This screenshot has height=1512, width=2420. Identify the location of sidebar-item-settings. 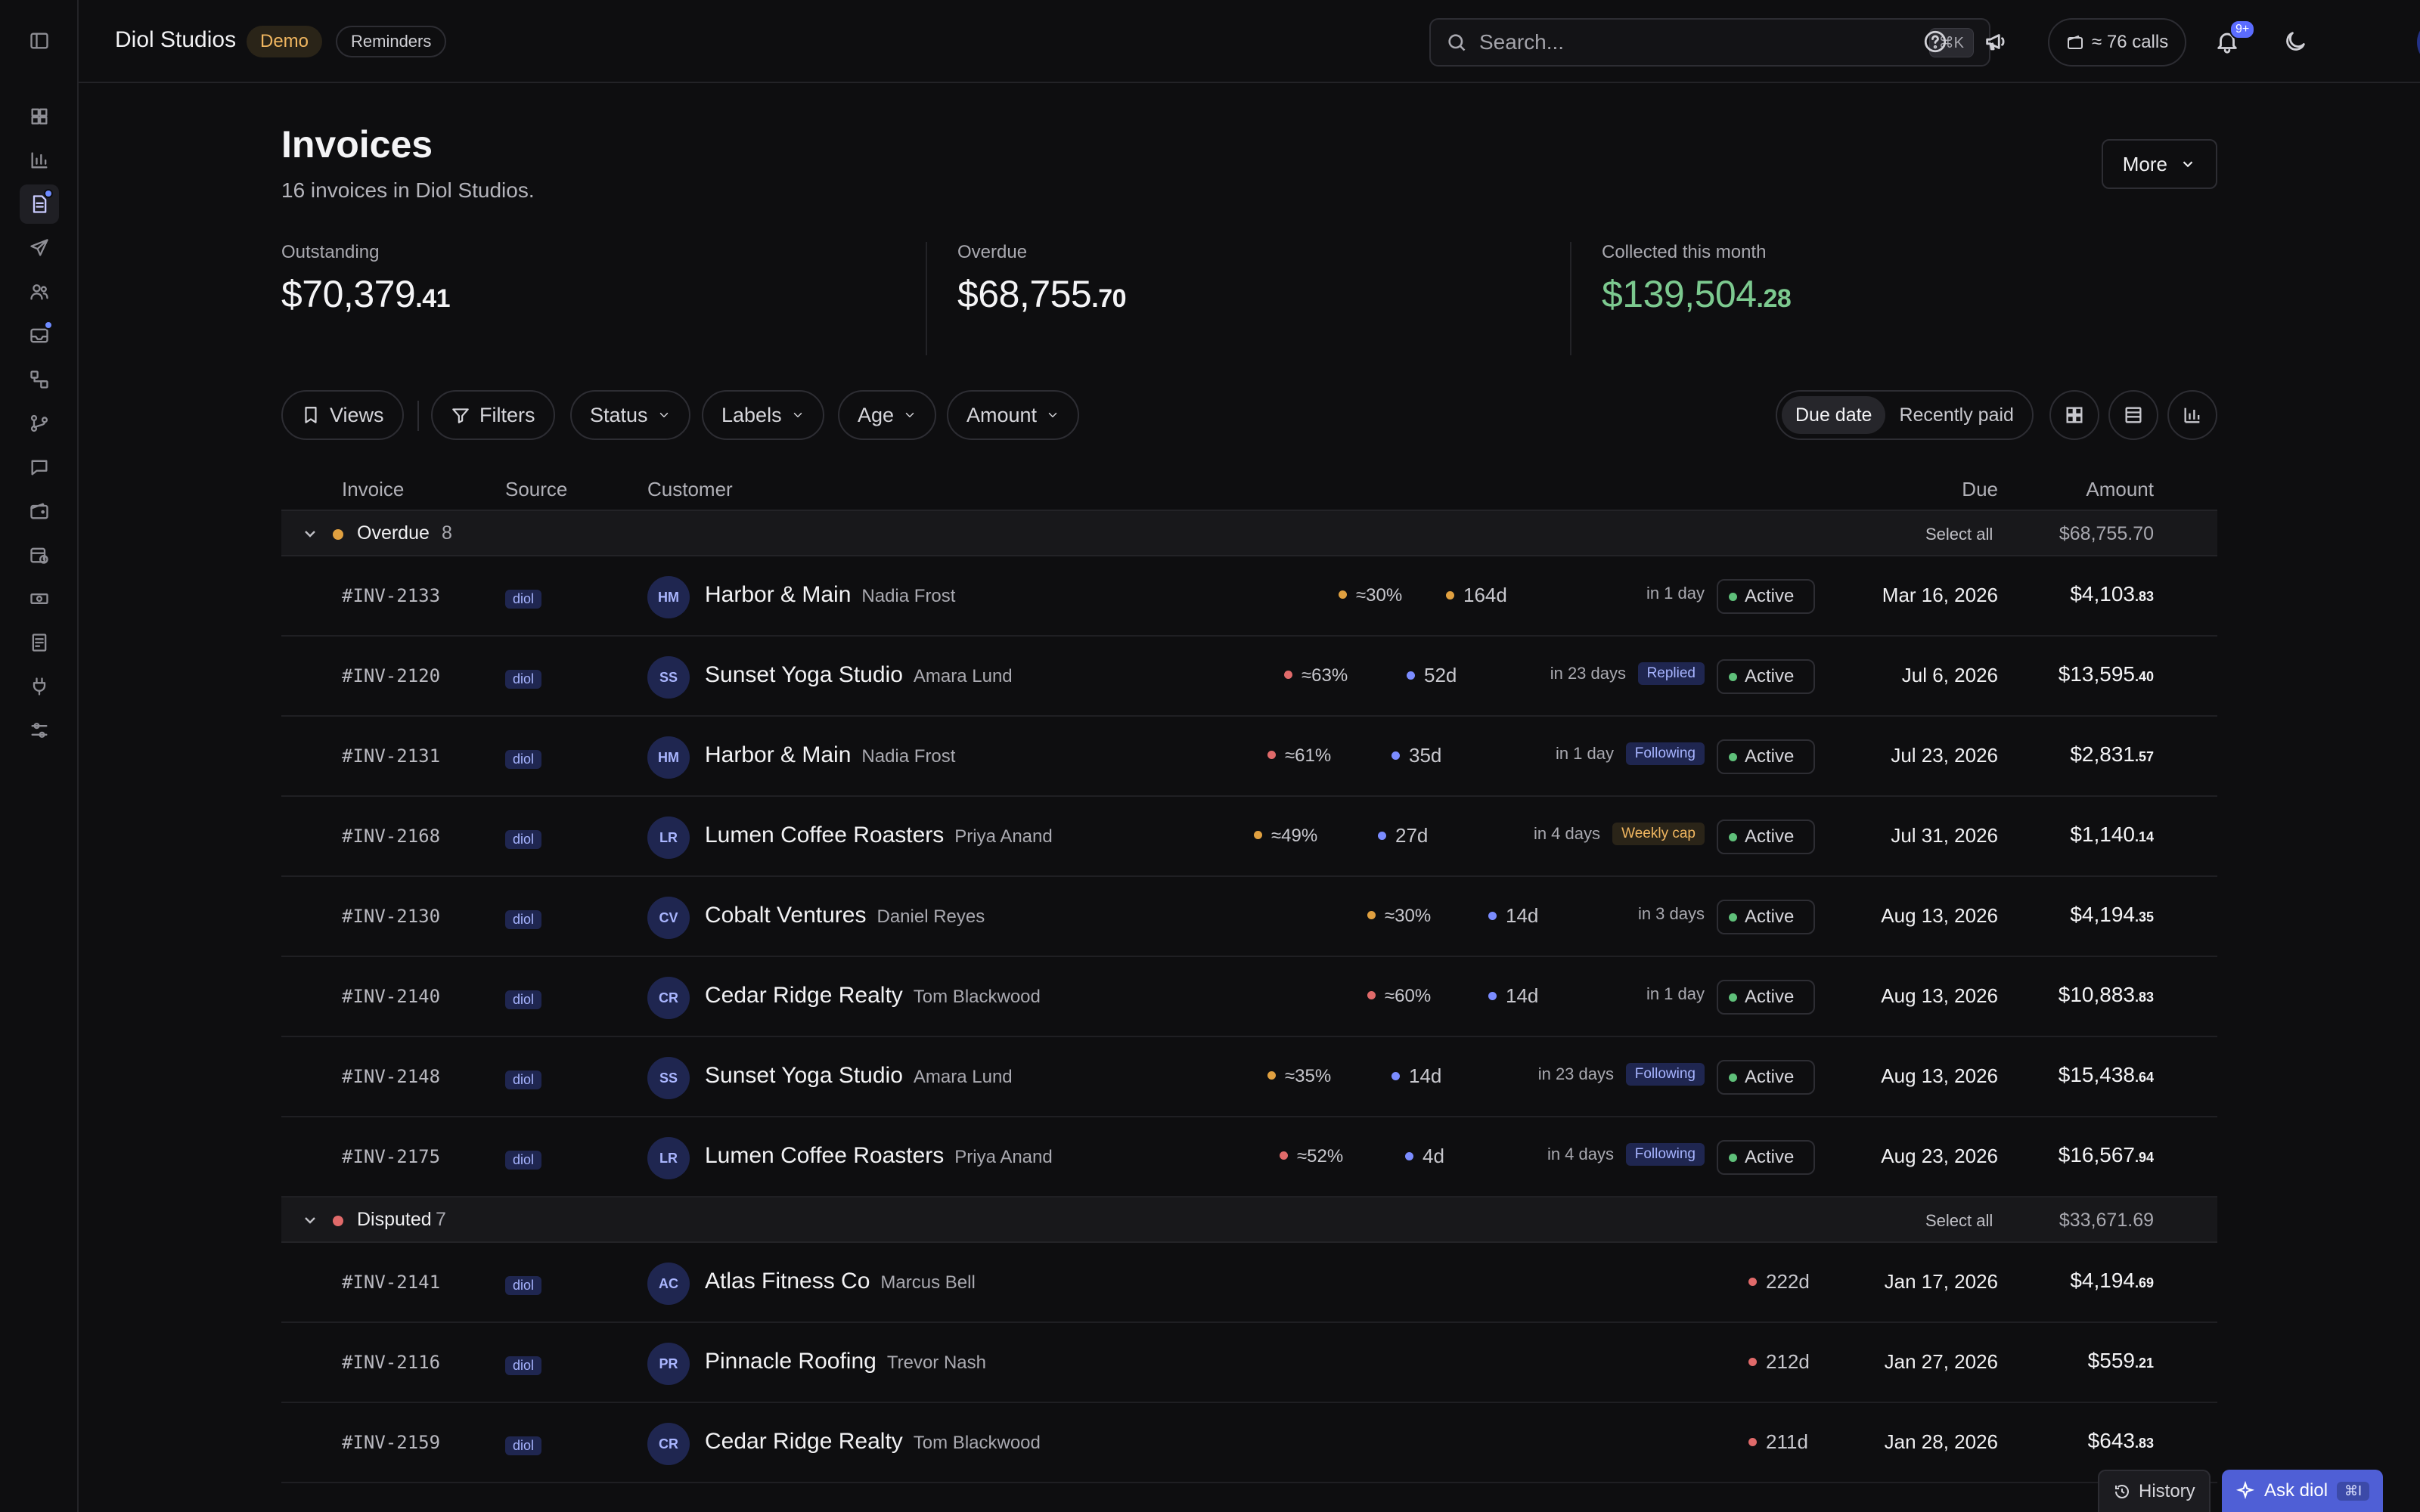
(39, 730).